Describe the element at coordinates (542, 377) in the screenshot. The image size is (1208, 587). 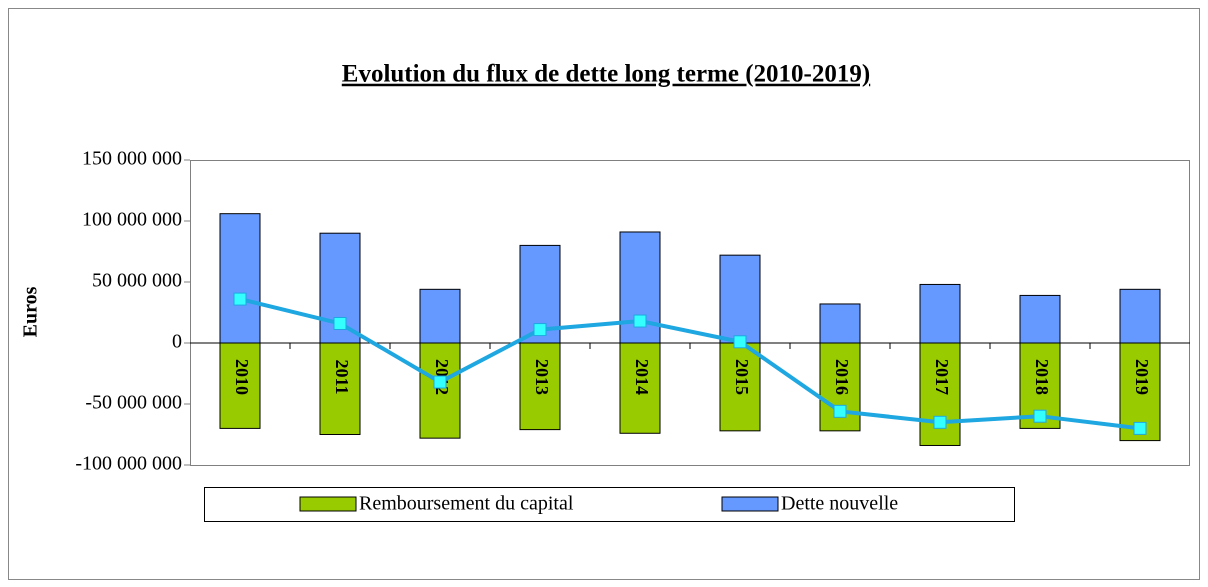
I see `x-tick-label: 2013` at that location.